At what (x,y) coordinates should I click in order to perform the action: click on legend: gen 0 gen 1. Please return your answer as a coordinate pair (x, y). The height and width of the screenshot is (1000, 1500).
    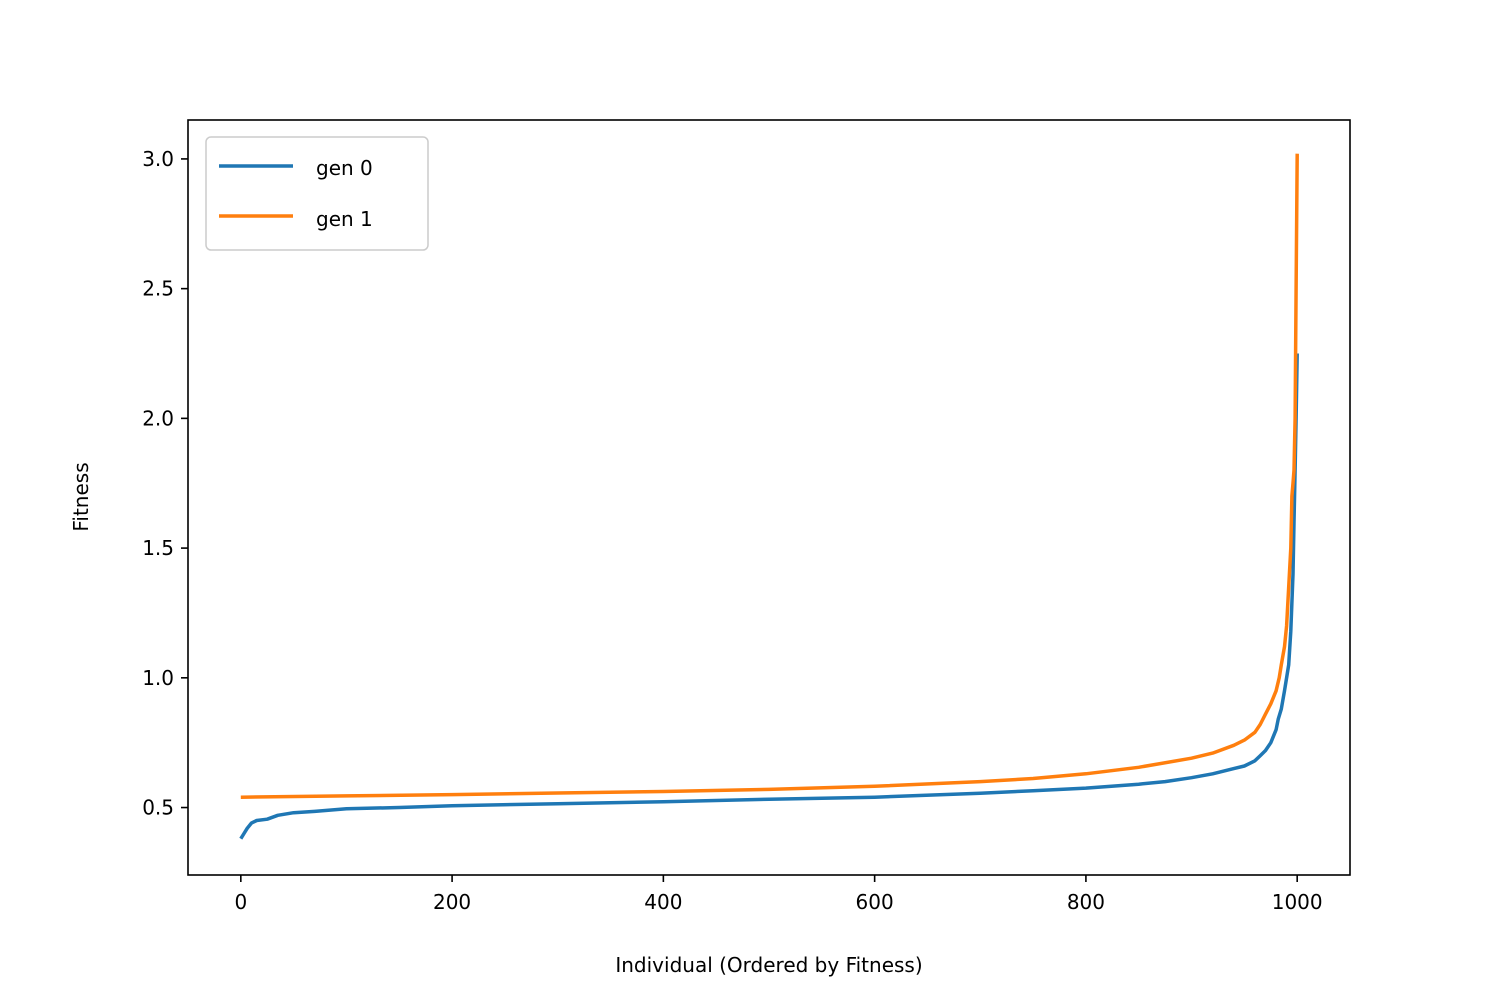
    Looking at the image, I should click on (317, 193).